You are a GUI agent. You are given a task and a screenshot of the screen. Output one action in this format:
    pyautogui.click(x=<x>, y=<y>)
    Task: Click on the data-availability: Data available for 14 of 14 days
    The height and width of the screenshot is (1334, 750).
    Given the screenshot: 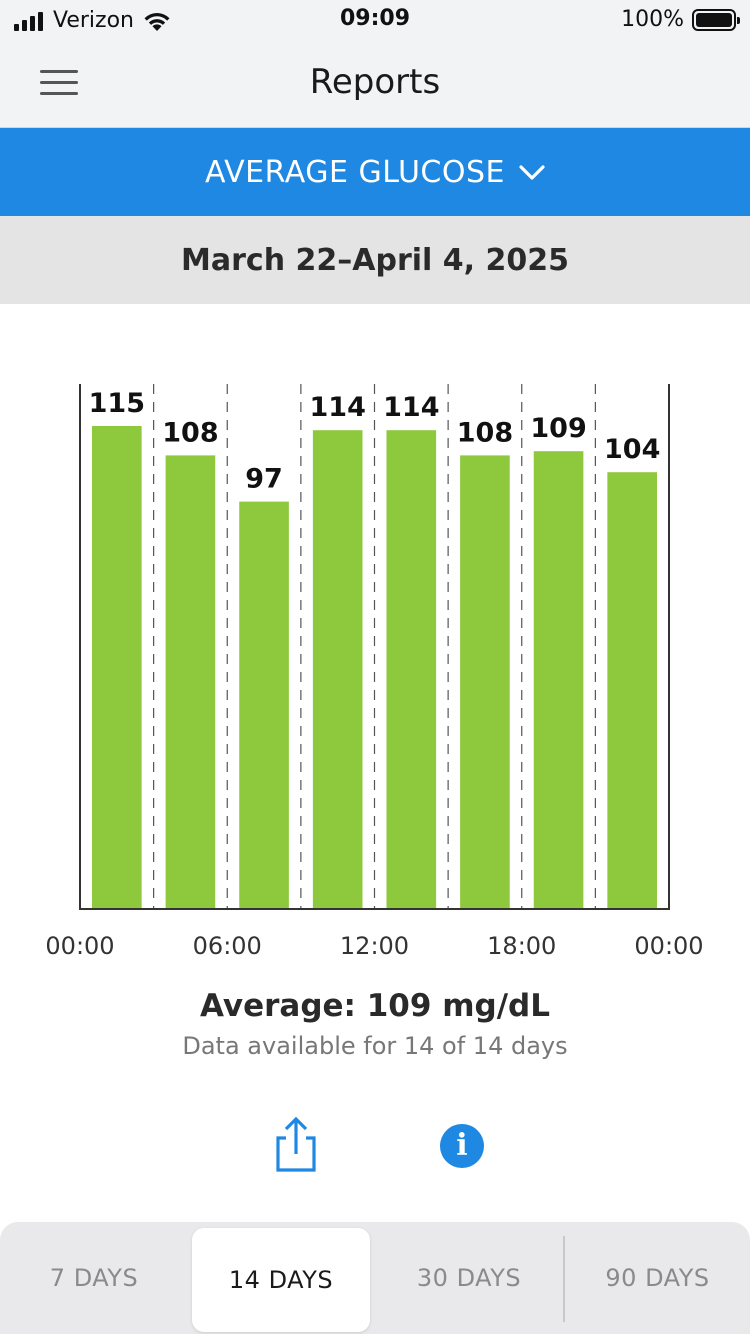 What is the action you would take?
    pyautogui.click(x=375, y=1046)
    